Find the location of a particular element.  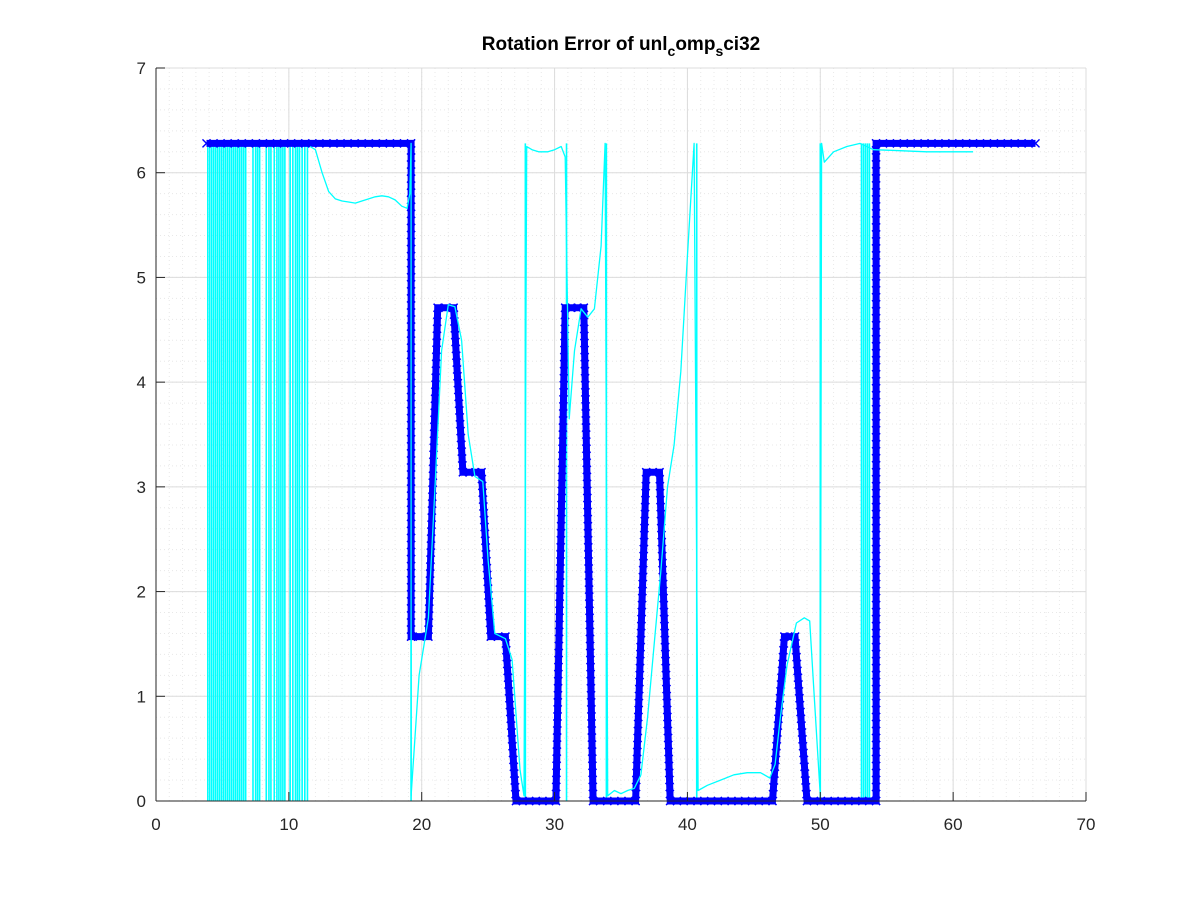

title-segment: s is located at coordinates (719, 51).